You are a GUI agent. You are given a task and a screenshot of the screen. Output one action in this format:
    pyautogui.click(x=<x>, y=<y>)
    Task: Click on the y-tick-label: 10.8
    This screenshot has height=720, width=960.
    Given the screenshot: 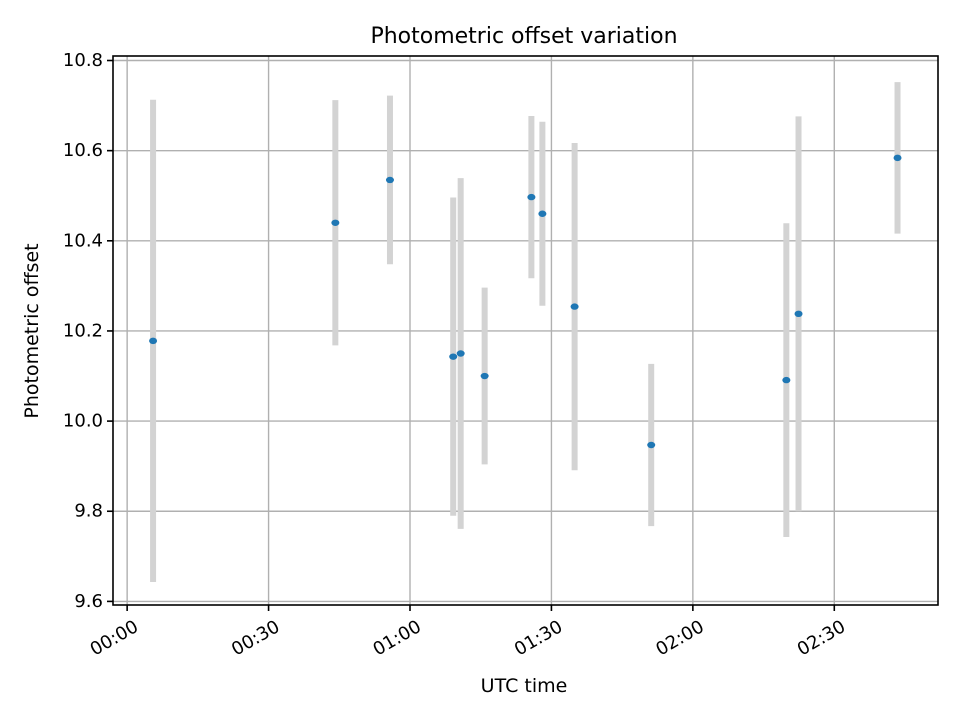 What is the action you would take?
    pyautogui.click(x=83, y=60)
    